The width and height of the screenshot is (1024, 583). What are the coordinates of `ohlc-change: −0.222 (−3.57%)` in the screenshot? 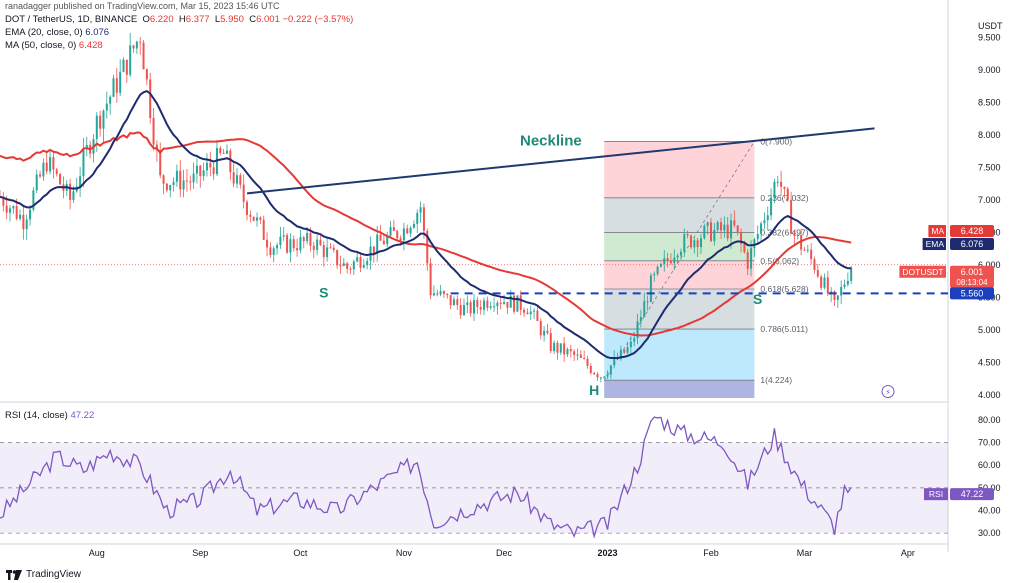 It's located at (318, 19).